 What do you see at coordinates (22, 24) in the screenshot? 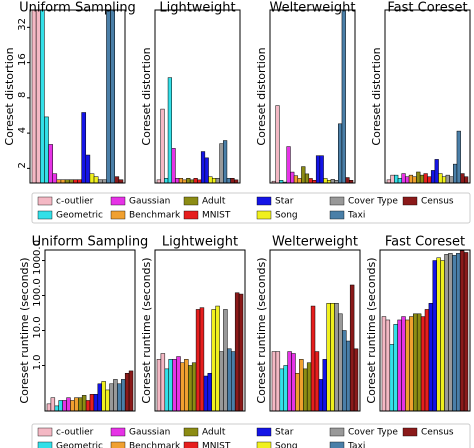
I see `y-tick-label: 32` at bounding box center [22, 24].